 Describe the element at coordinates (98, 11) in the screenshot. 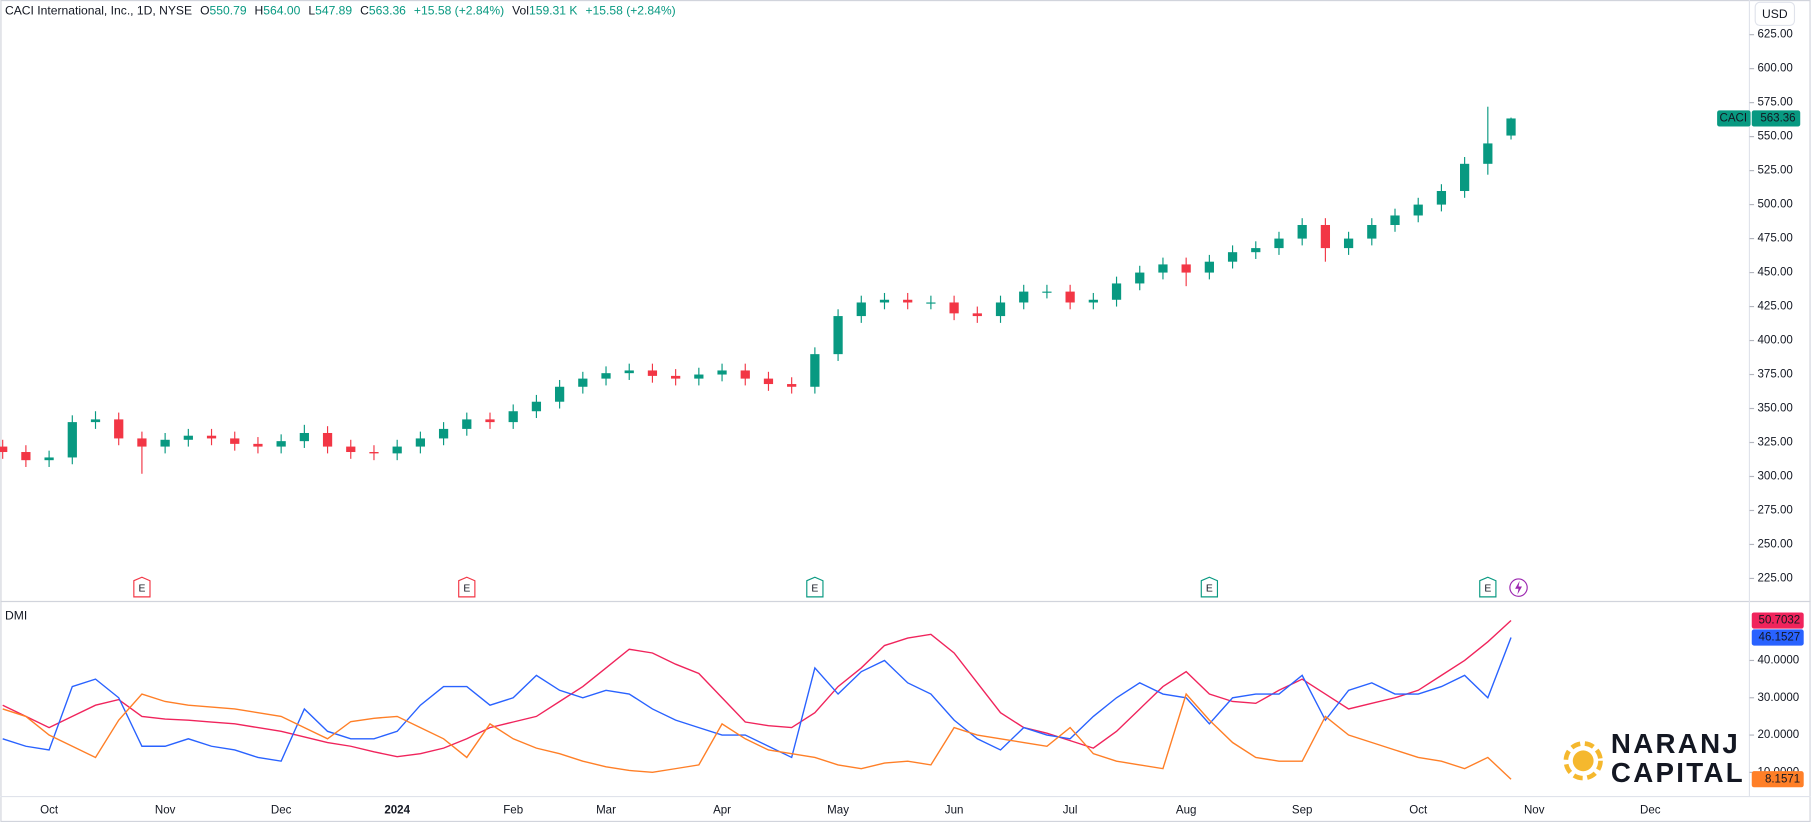

I see `symbol-title: CACI International, Inc., 1D, NYSE` at that location.